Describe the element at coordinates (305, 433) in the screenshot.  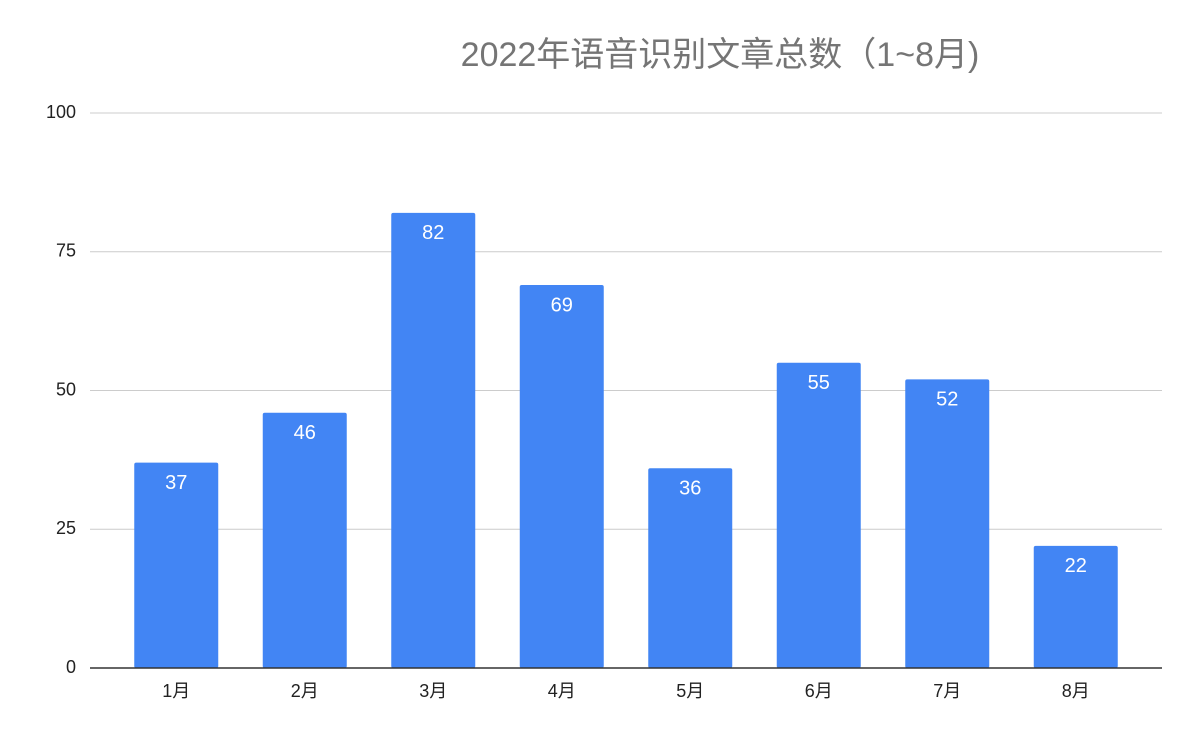
I see `data-label: 46` at that location.